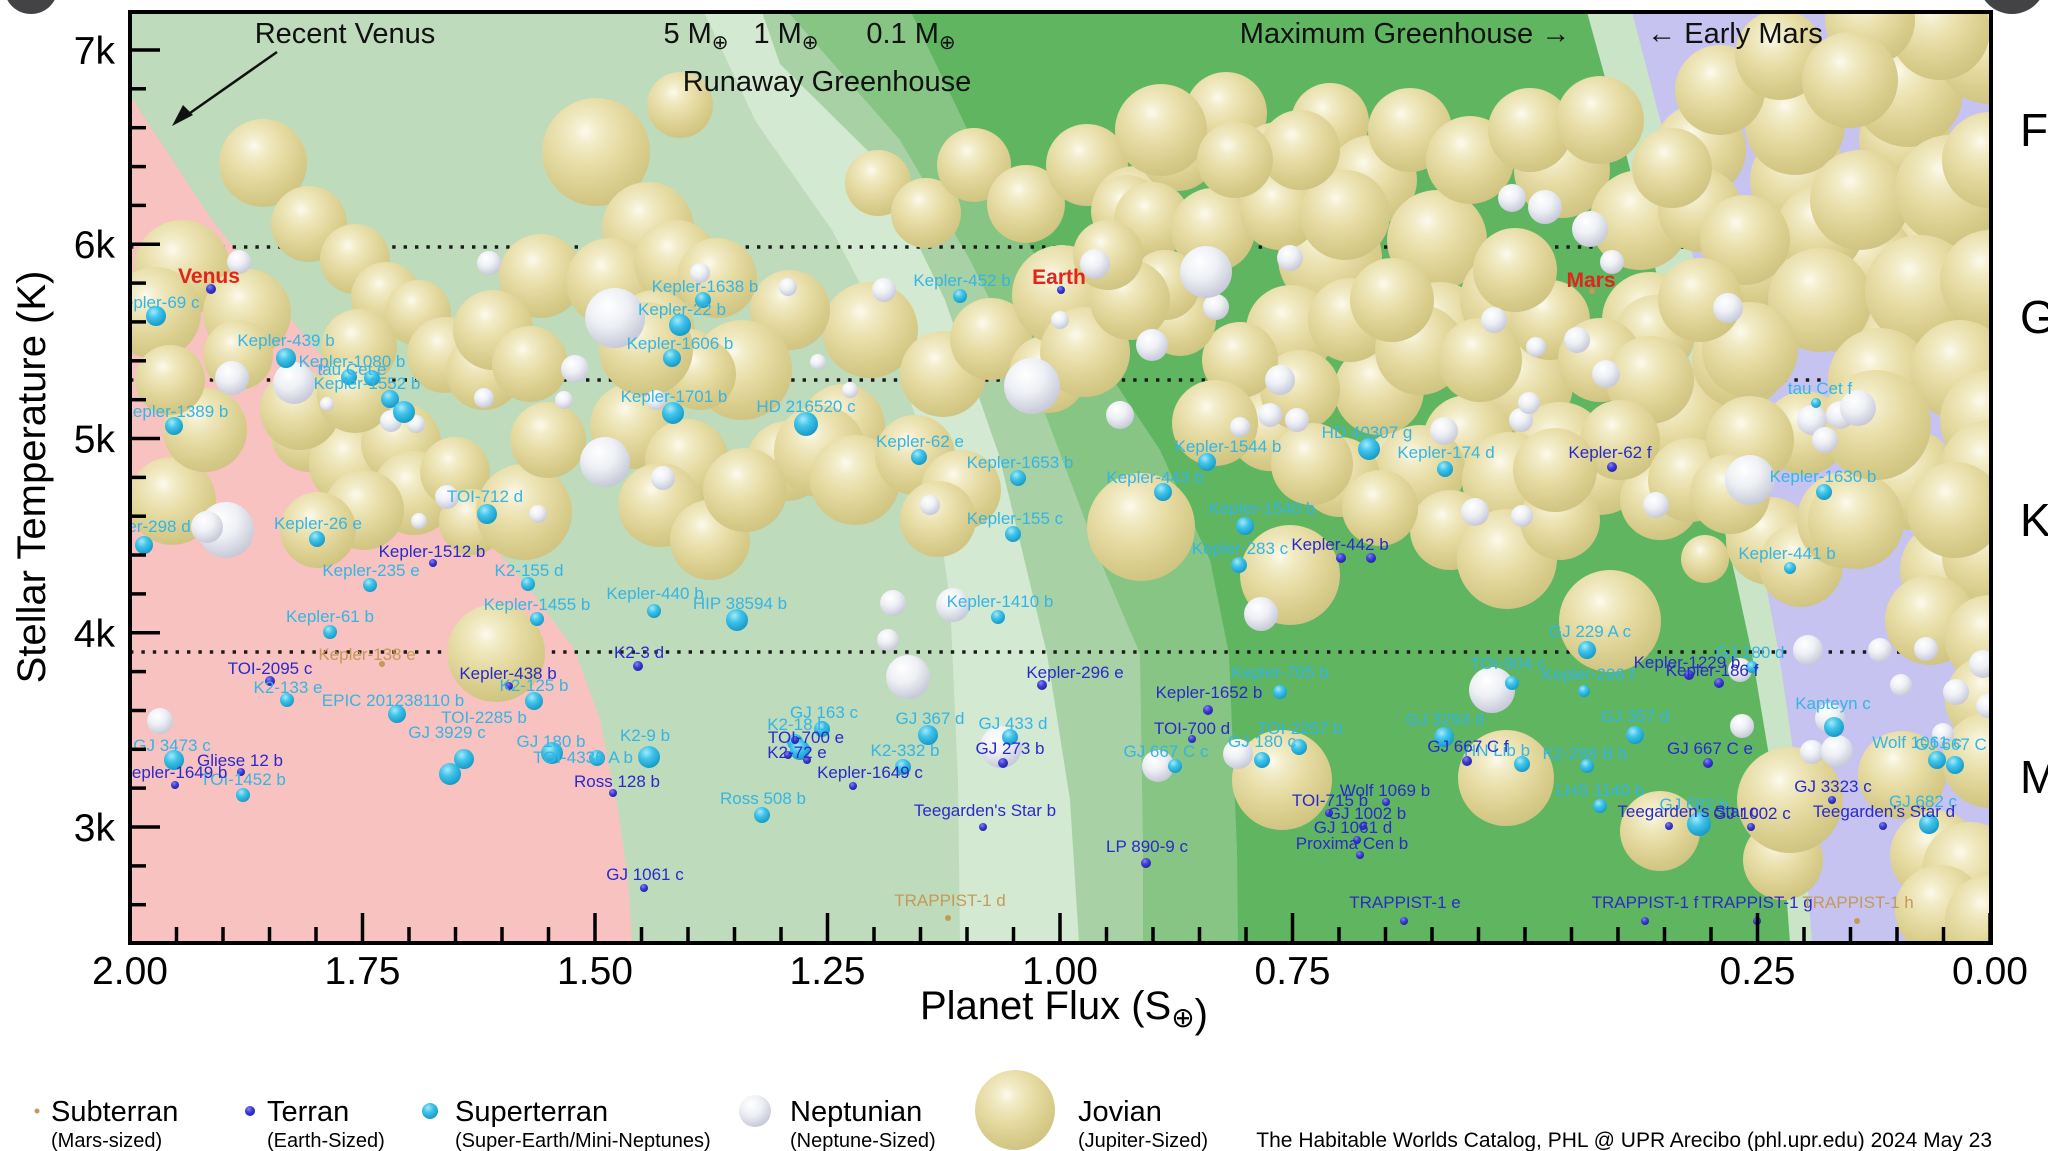  I want to click on svg-text: TRAPPIST-1 h, so click(1857, 902).